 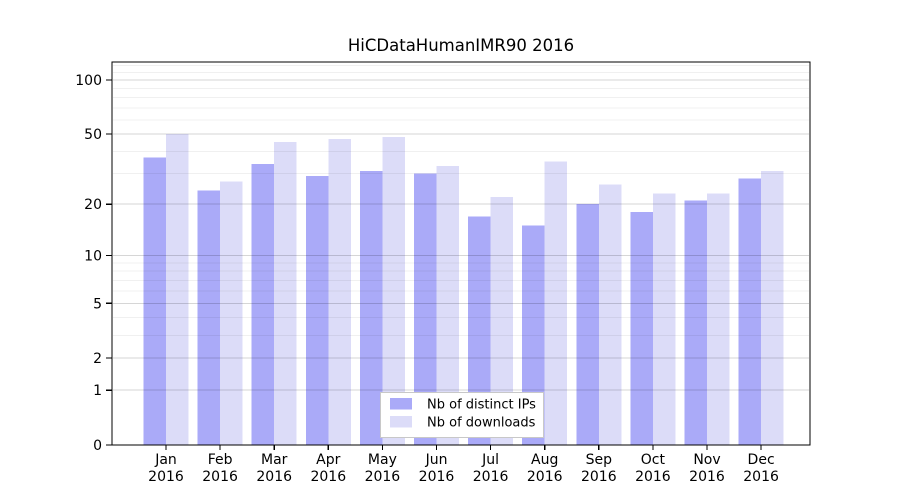 I want to click on bar-distinct-ips-nov, so click(x=695, y=322).